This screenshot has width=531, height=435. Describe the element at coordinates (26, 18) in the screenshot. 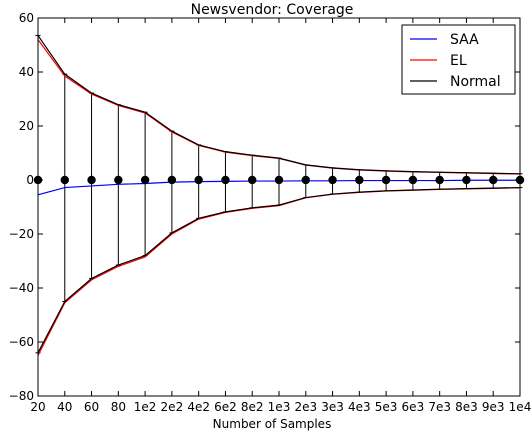

I see `y-tick-label-60: 60` at that location.